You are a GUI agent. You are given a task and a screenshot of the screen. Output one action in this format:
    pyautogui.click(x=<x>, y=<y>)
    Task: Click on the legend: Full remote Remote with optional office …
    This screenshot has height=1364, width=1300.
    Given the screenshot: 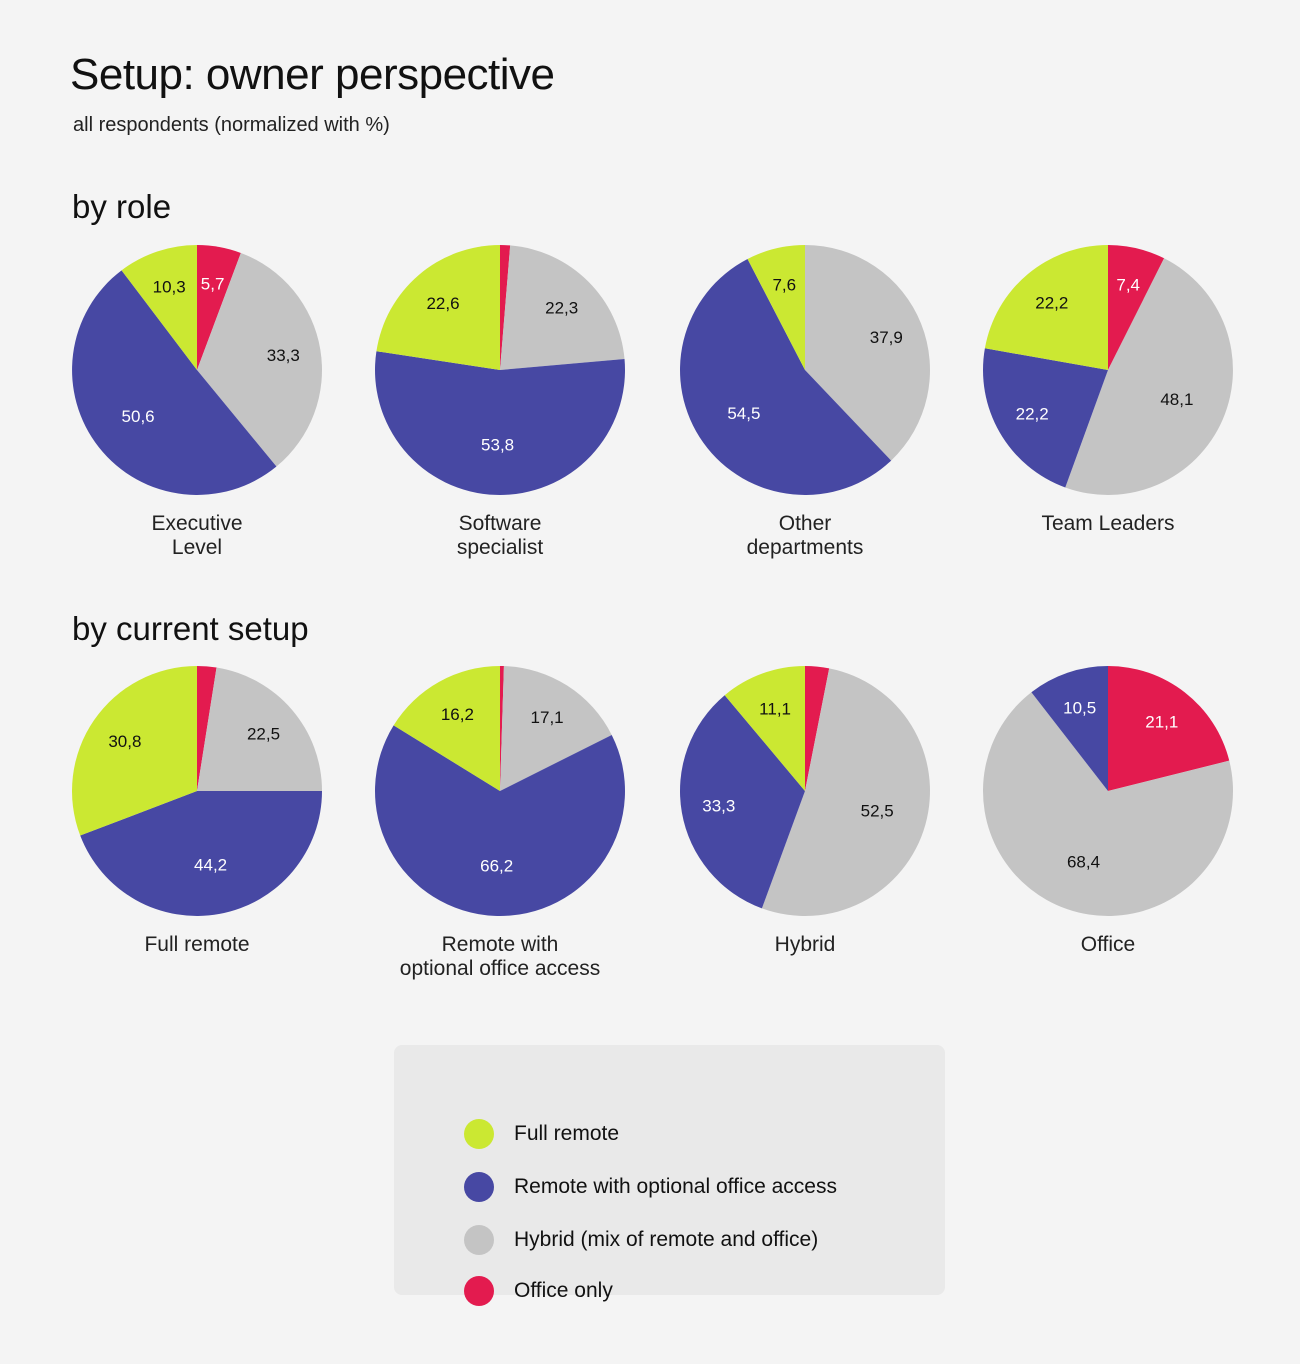 What is the action you would take?
    pyautogui.click(x=669, y=1175)
    